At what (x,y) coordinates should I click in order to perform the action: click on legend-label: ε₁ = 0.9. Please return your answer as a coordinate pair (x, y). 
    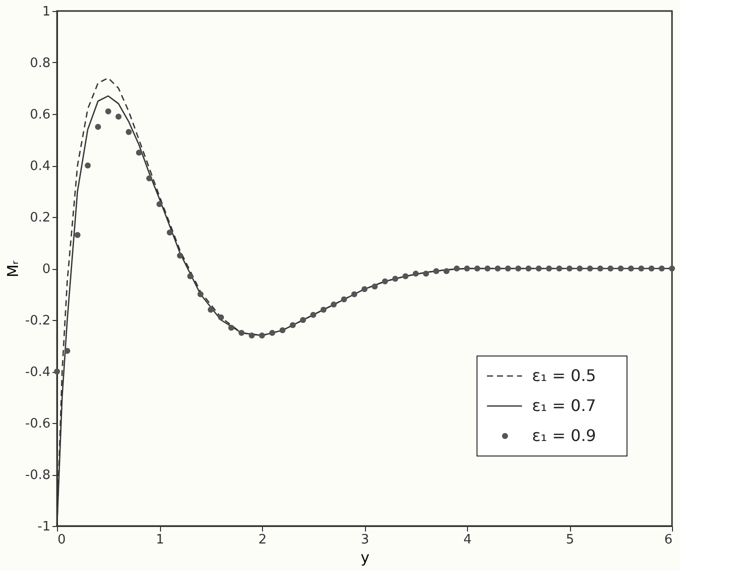
    Looking at the image, I should click on (564, 435).